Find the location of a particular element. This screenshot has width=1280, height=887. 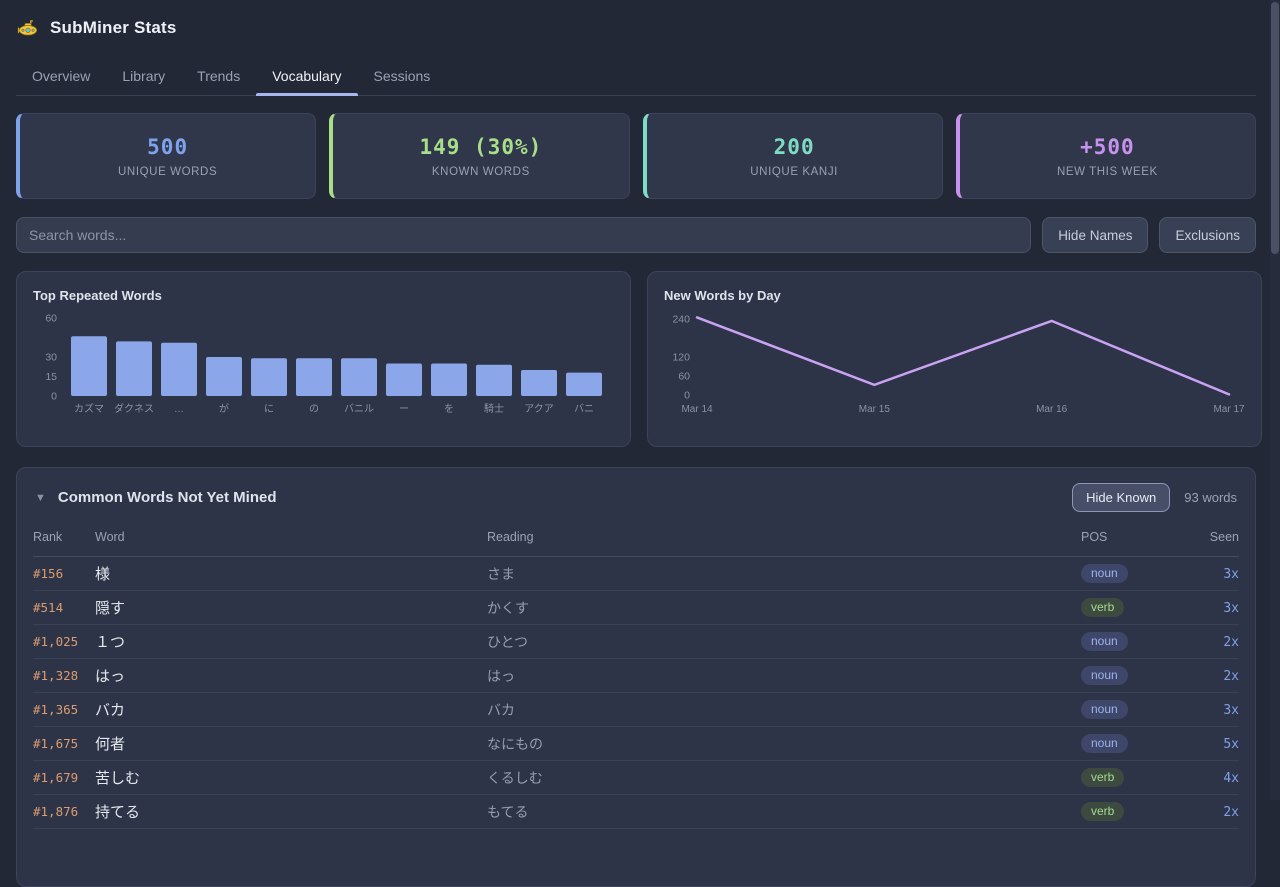

section-title: Common Words Not Yet Mined is located at coordinates (167, 497).